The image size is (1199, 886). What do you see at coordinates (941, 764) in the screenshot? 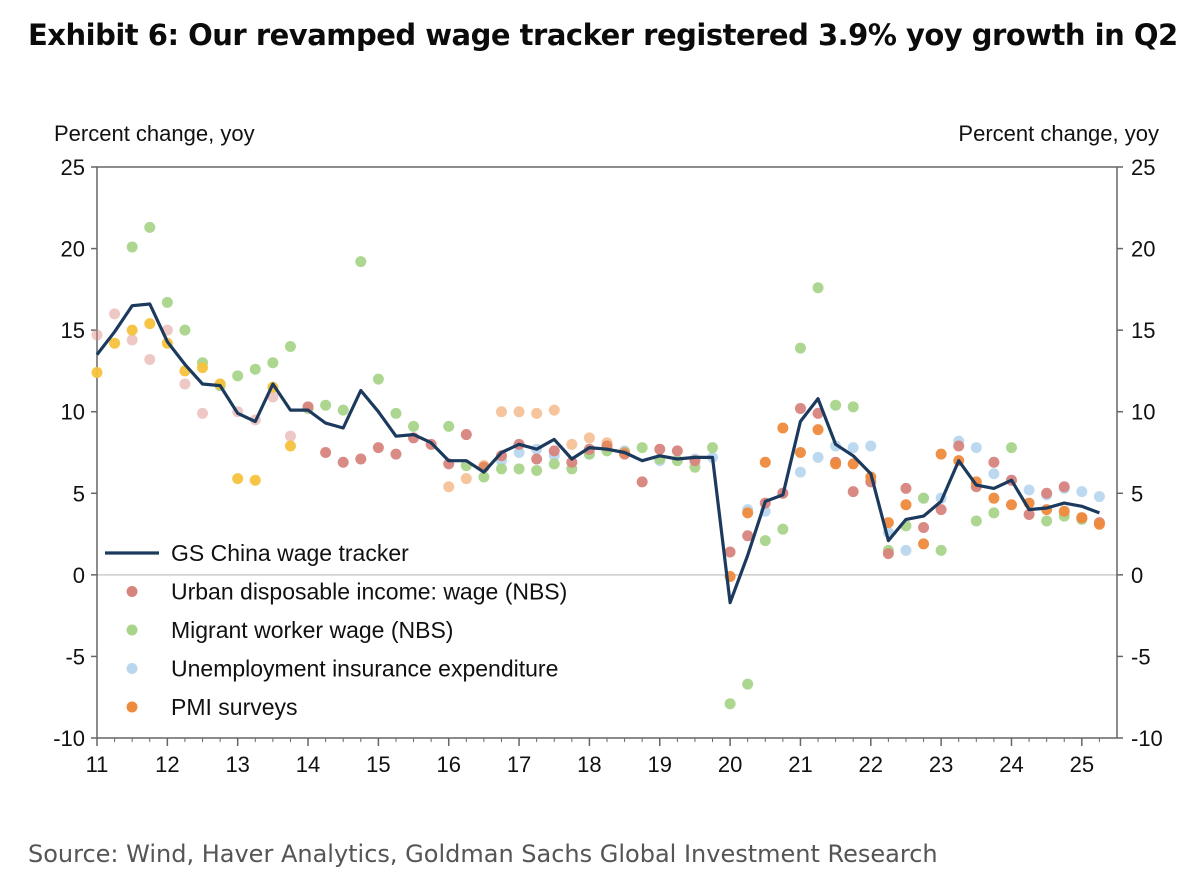
I see `x-tick-label: 23` at bounding box center [941, 764].